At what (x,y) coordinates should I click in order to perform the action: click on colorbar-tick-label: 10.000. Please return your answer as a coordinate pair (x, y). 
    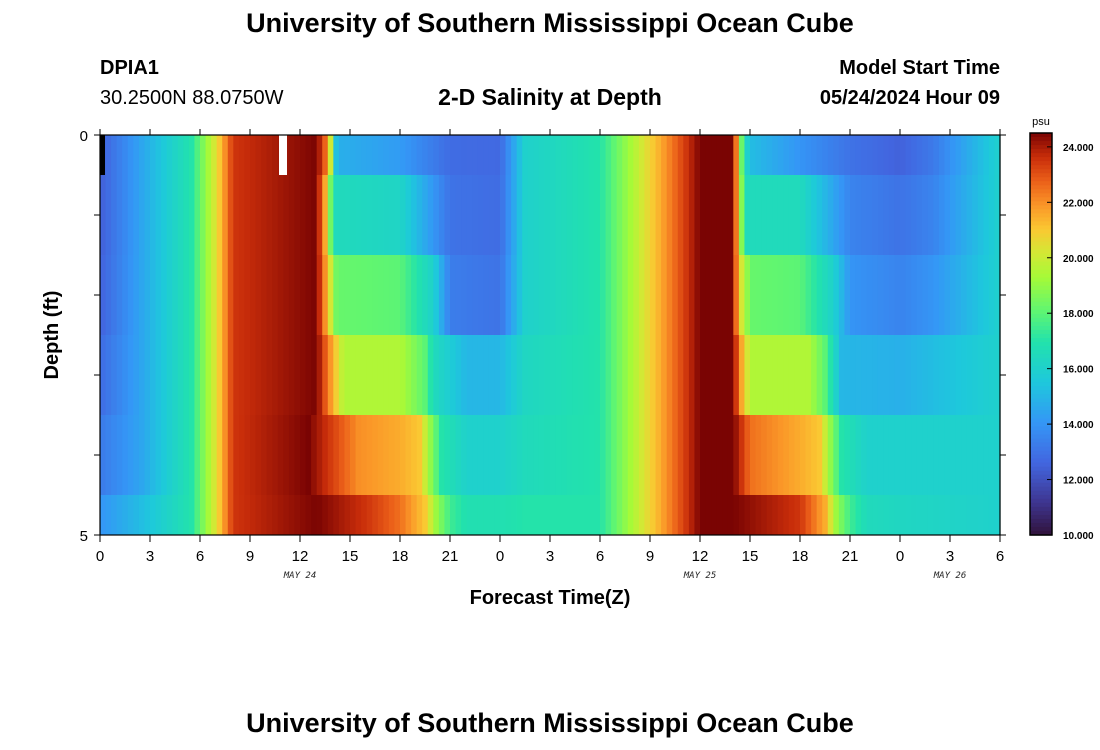
    Looking at the image, I should click on (1078, 536).